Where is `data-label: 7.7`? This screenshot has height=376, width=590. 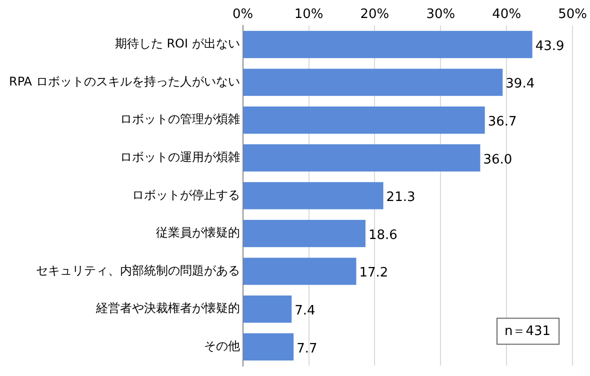 data-label: 7.7 is located at coordinates (307, 348).